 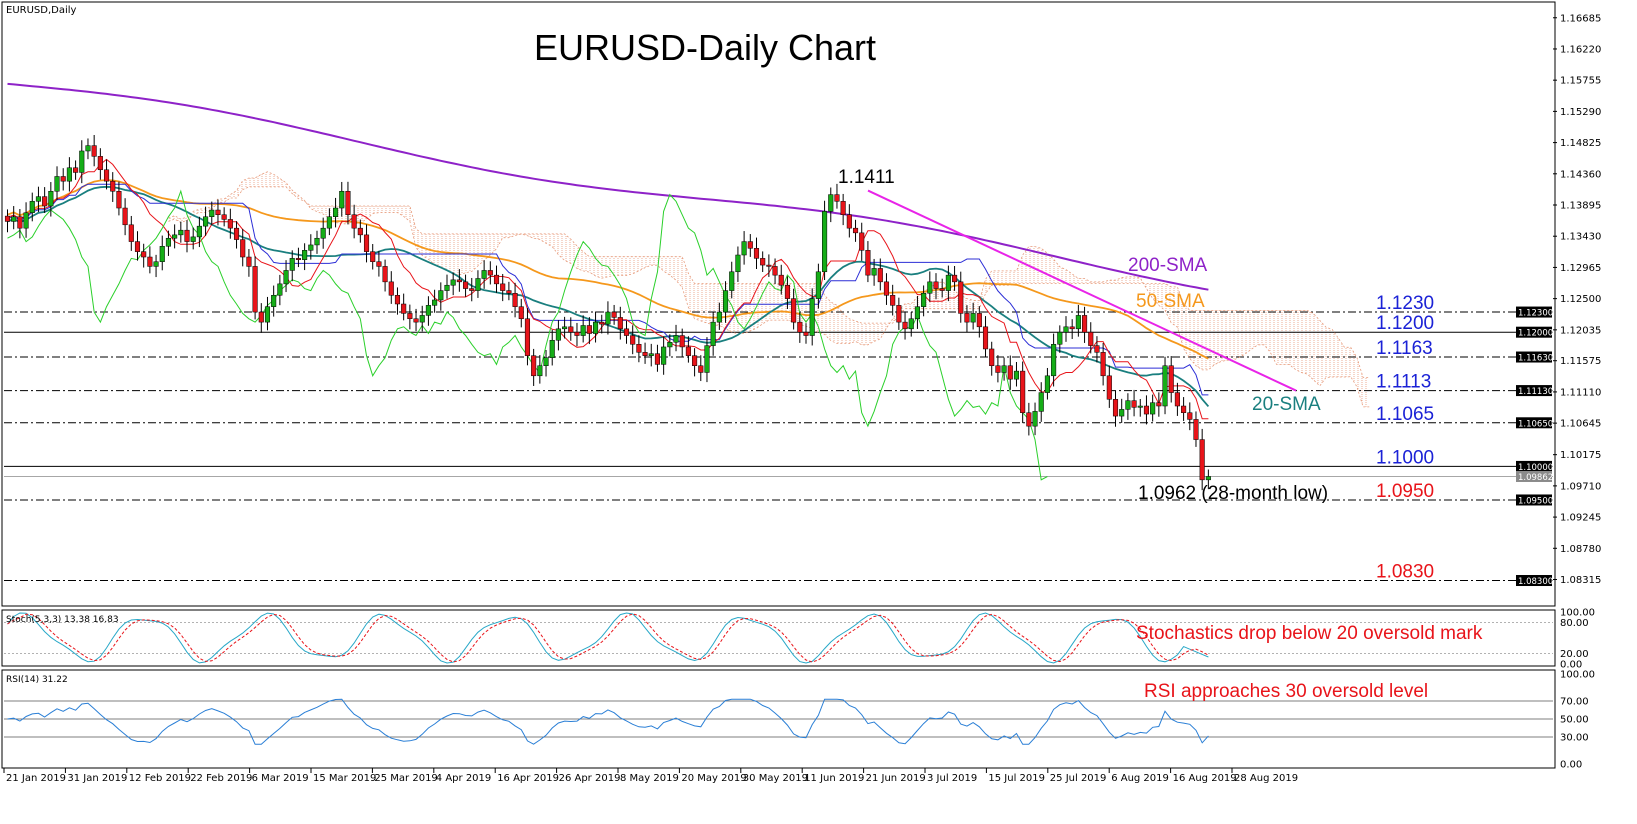 I want to click on rsi-tick-label: 100.00, so click(x=1577, y=675).